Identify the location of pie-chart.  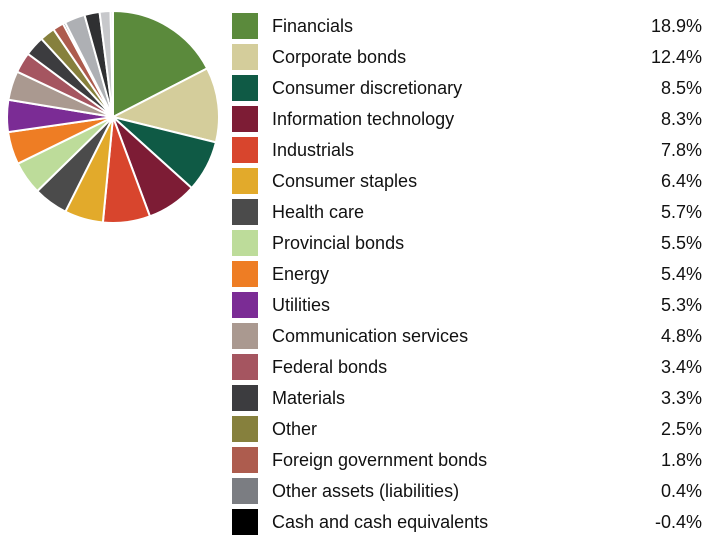
(113, 116).